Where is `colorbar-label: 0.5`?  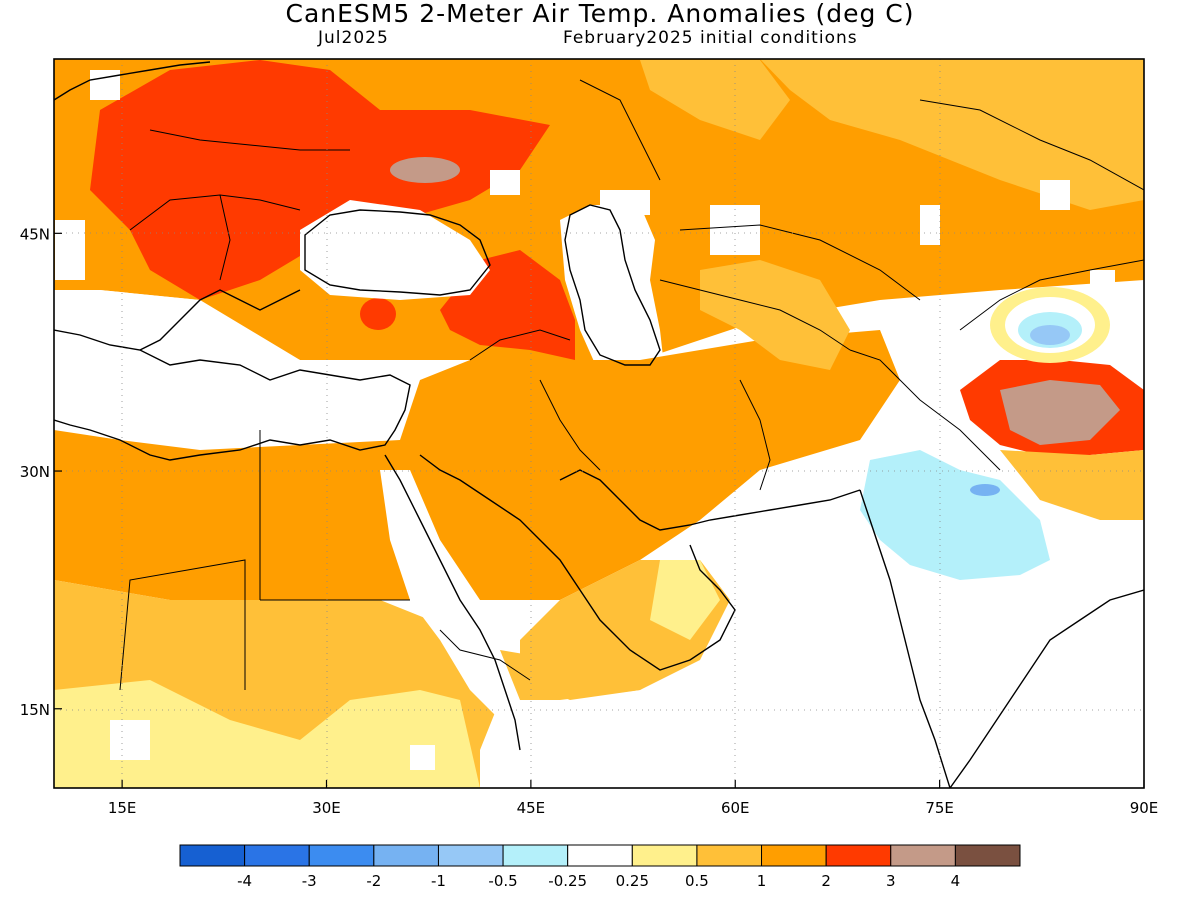 colorbar-label: 0.5 is located at coordinates (697, 881).